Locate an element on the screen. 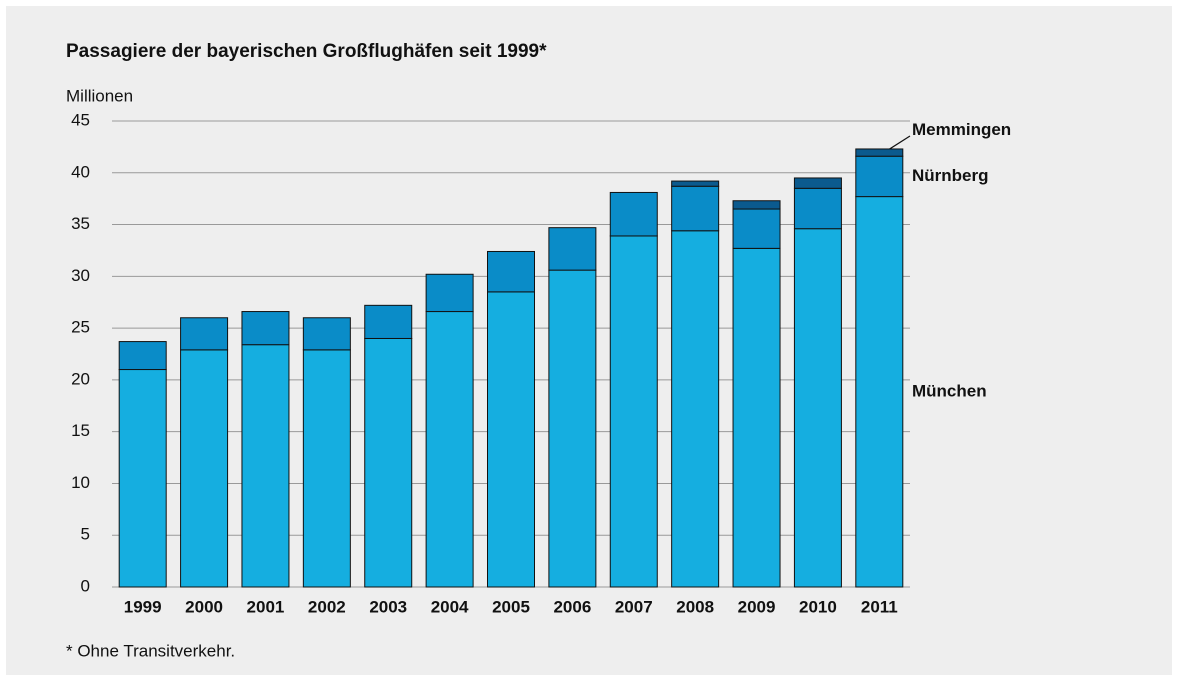 The width and height of the screenshot is (1178, 681). y-tick-label: 10 is located at coordinates (80, 482).